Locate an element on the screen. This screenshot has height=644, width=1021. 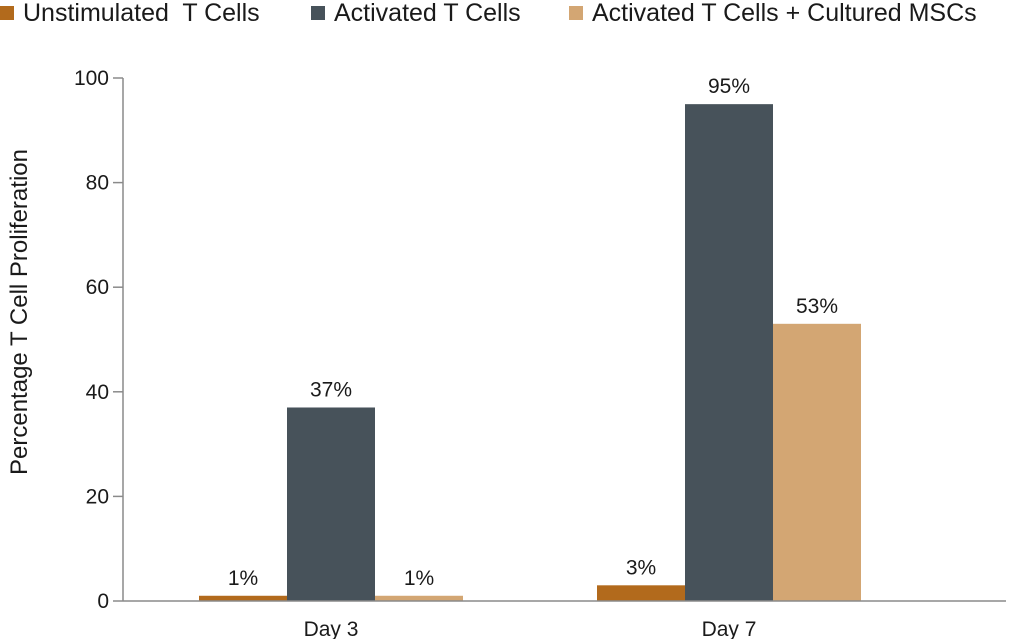
bar-value-label: 37% is located at coordinates (331, 389).